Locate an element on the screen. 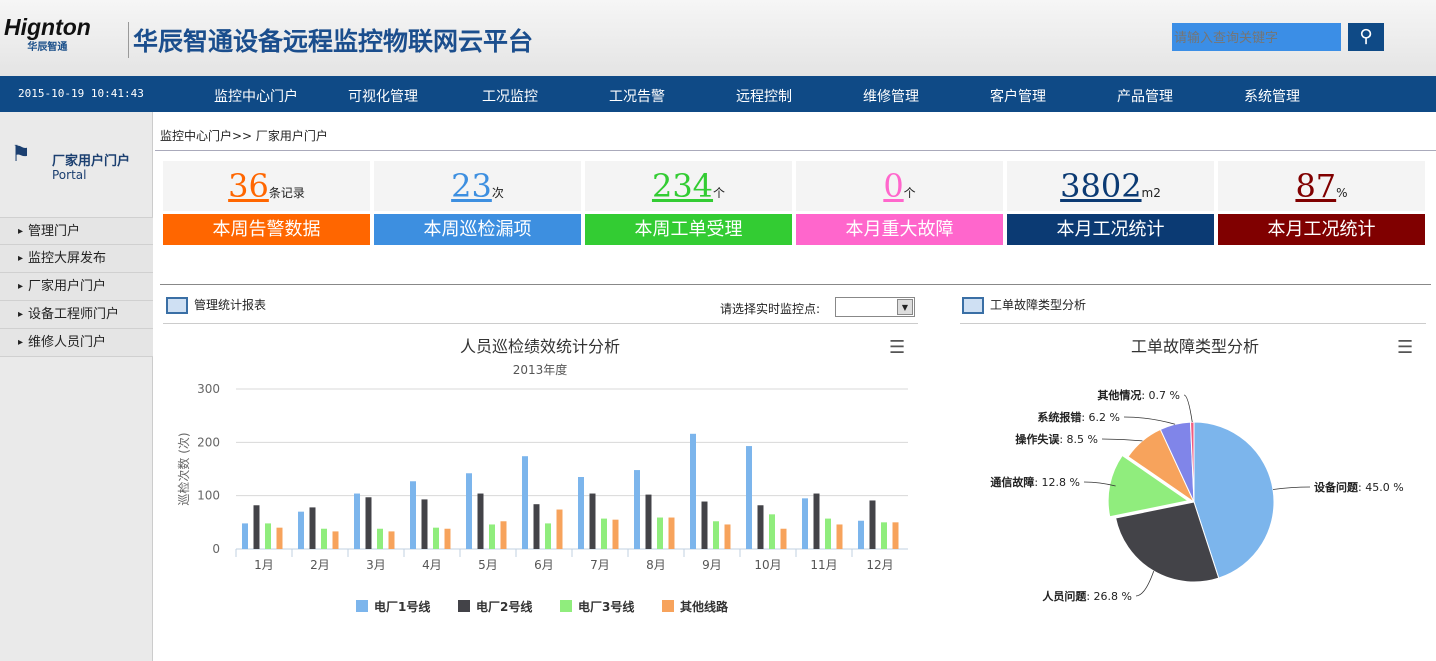 This screenshot has height=661, width=1436. nav-item: 产品管理 is located at coordinates (1145, 97).